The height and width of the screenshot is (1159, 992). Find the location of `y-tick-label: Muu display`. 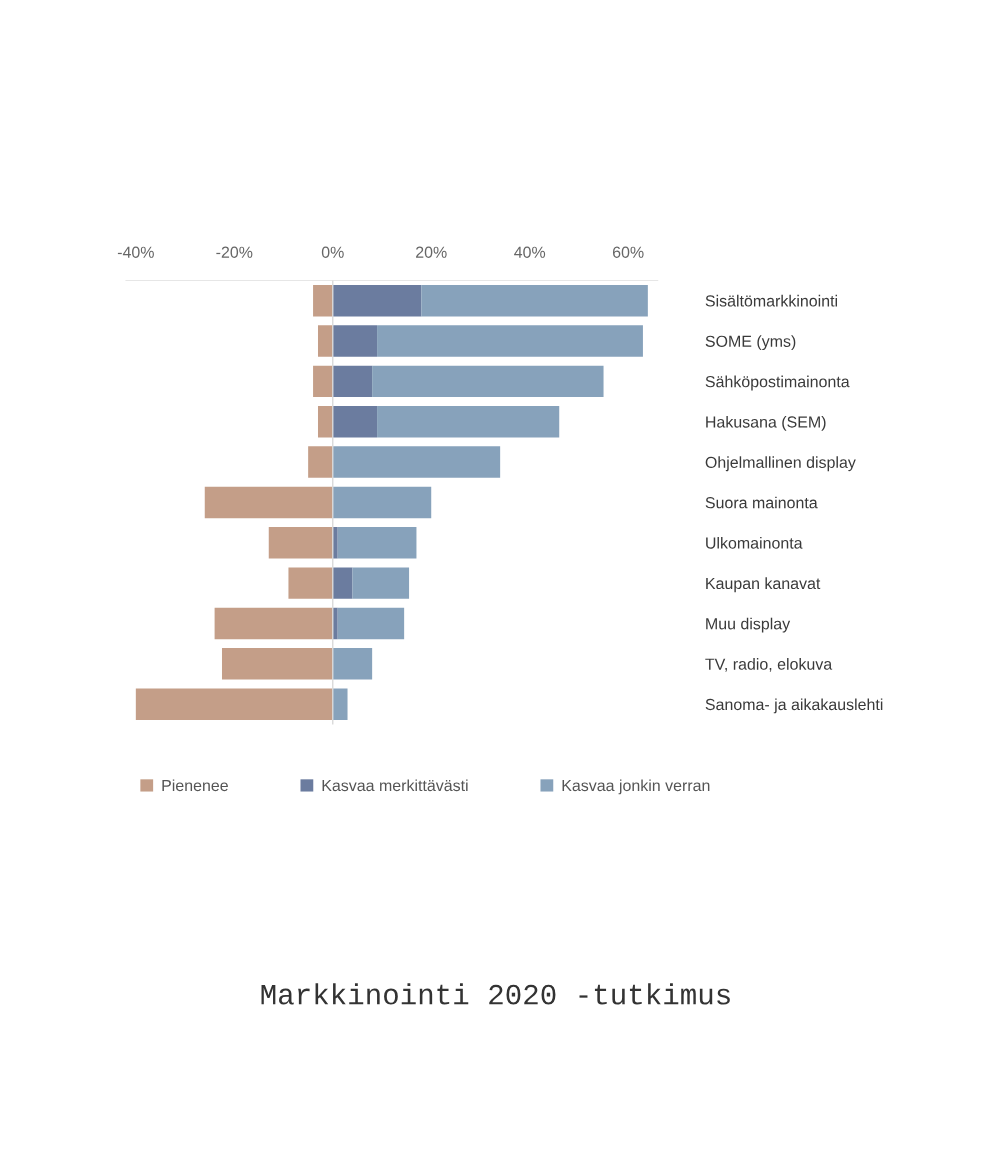

y-tick-label: Muu display is located at coordinates (748, 625).